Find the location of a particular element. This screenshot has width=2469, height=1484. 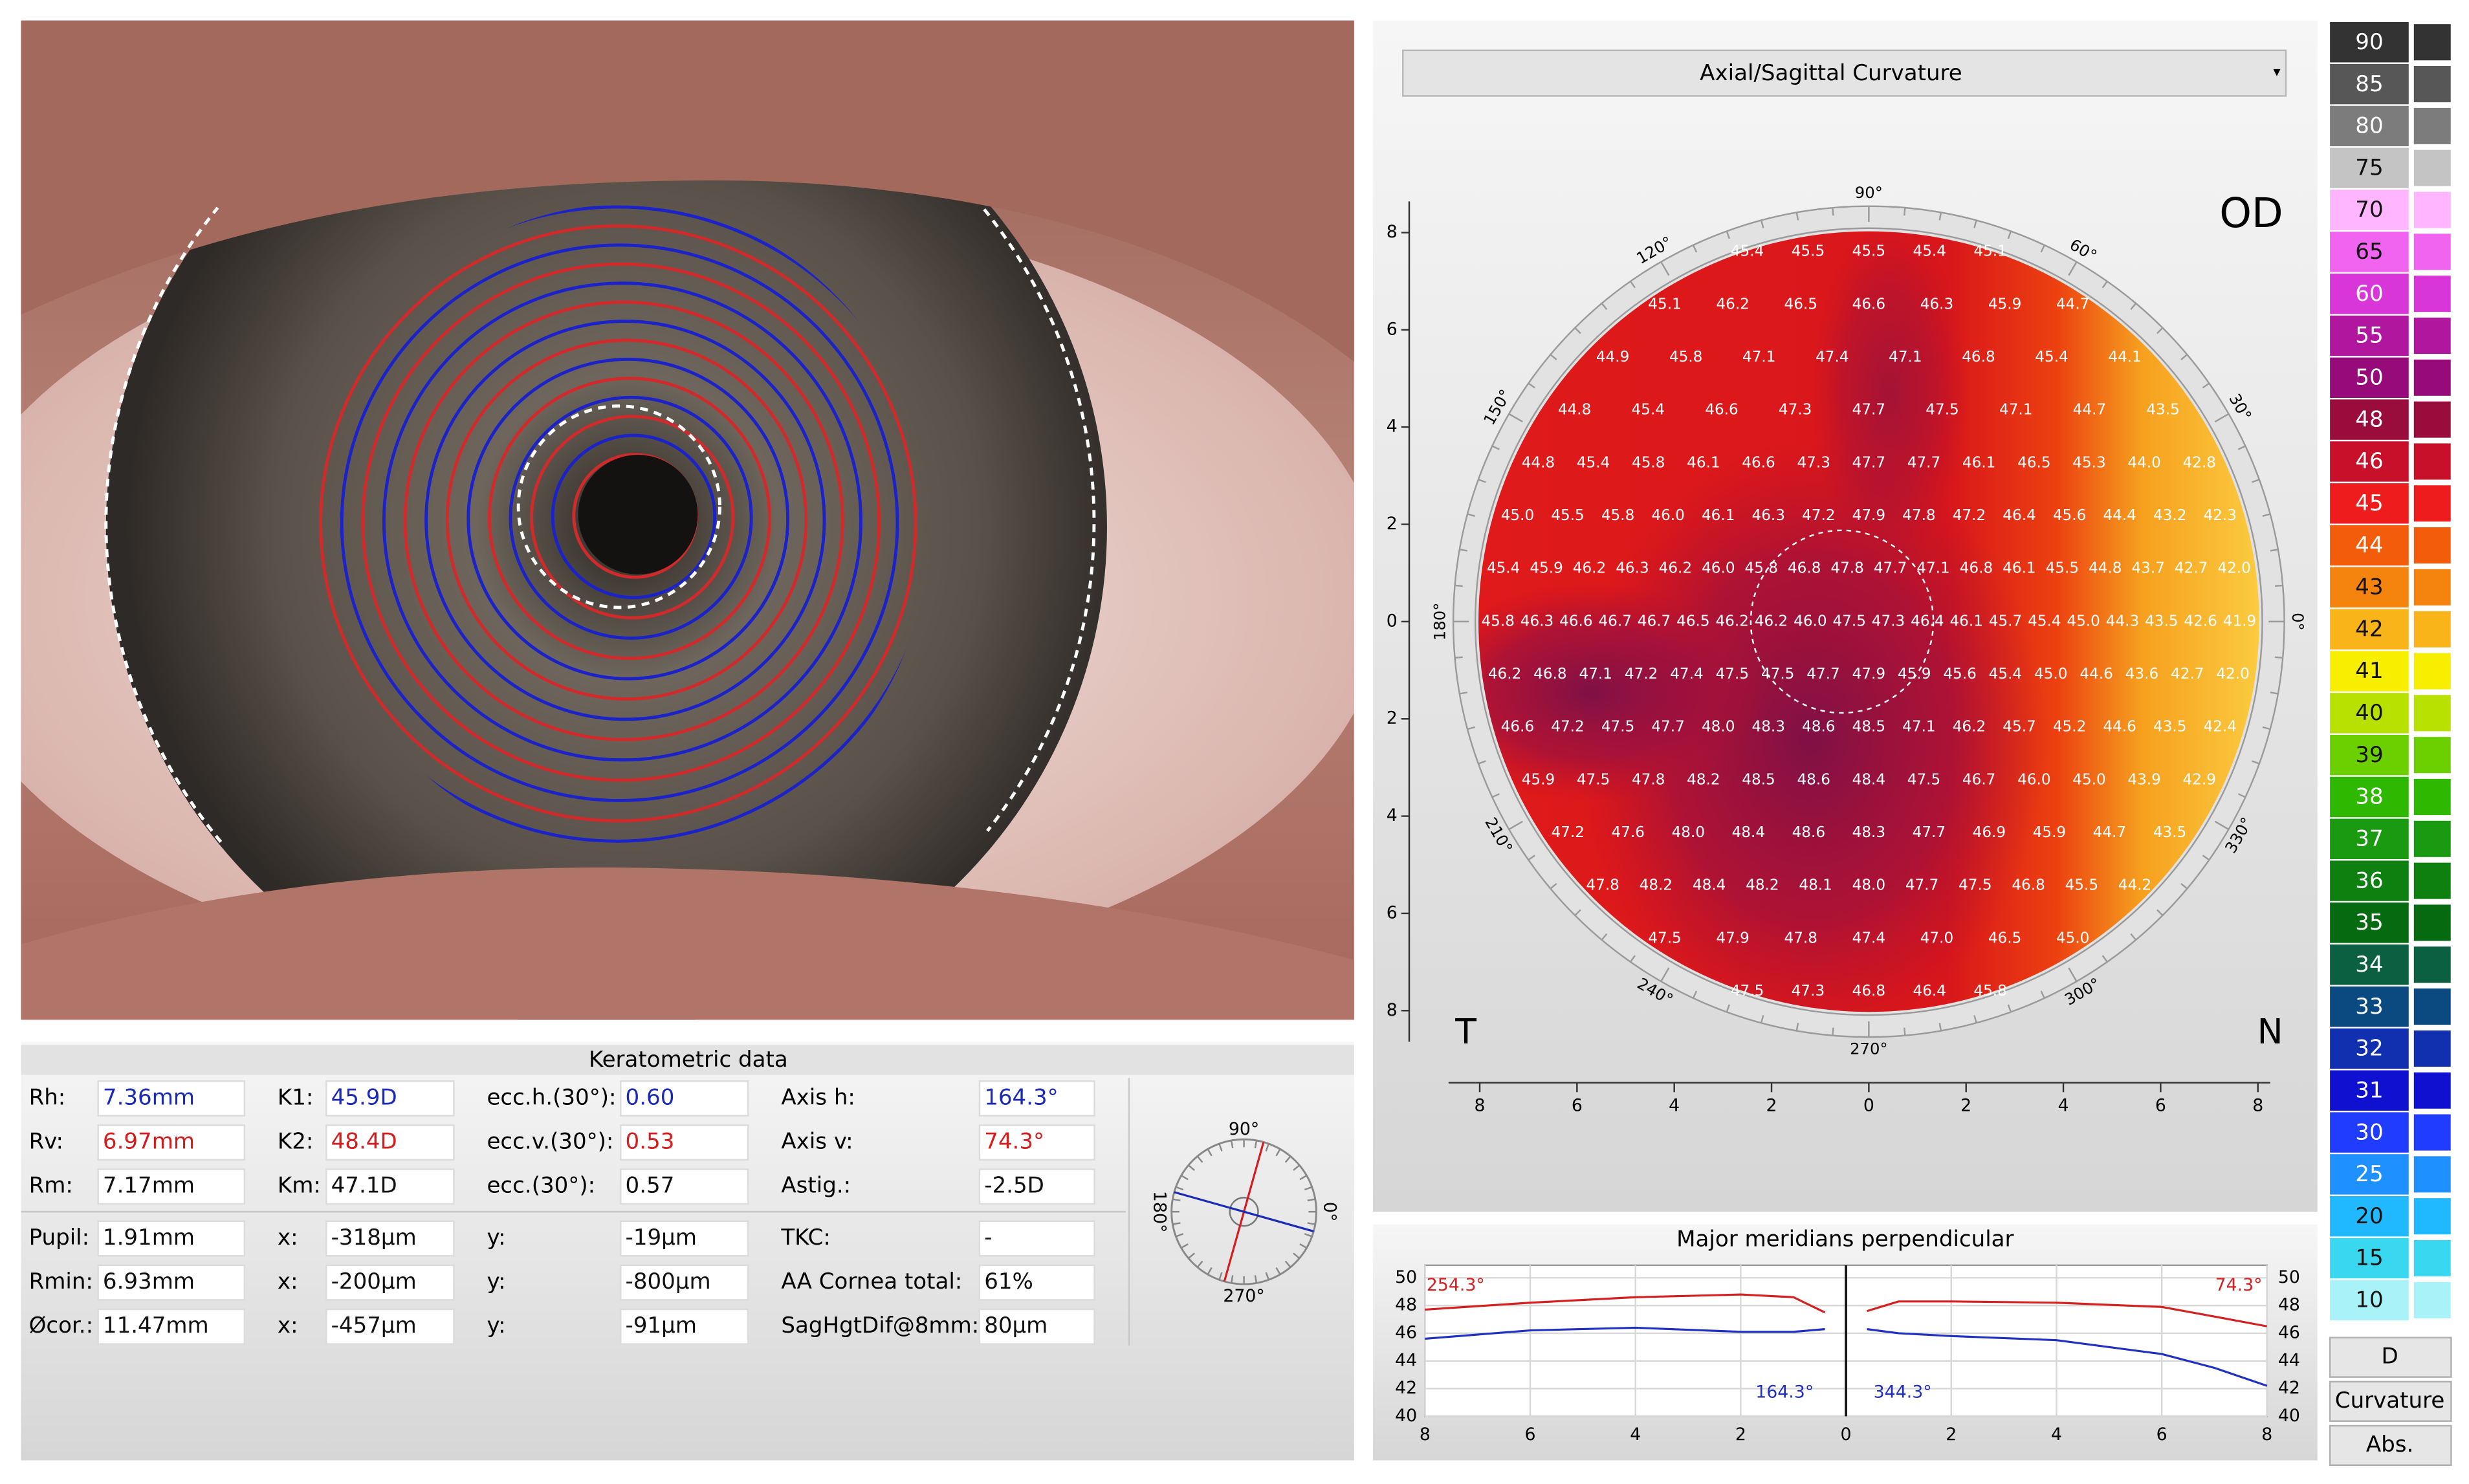

map-value: 46.7 is located at coordinates (1654, 621).